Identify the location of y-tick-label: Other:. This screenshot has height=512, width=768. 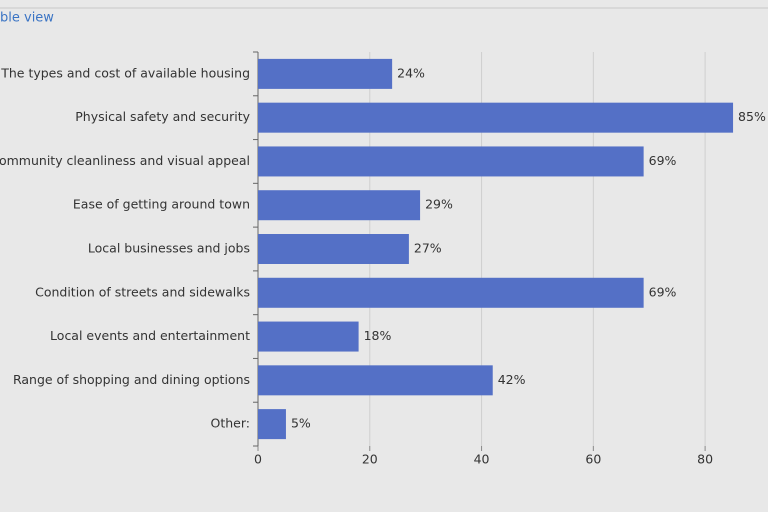
(230, 423).